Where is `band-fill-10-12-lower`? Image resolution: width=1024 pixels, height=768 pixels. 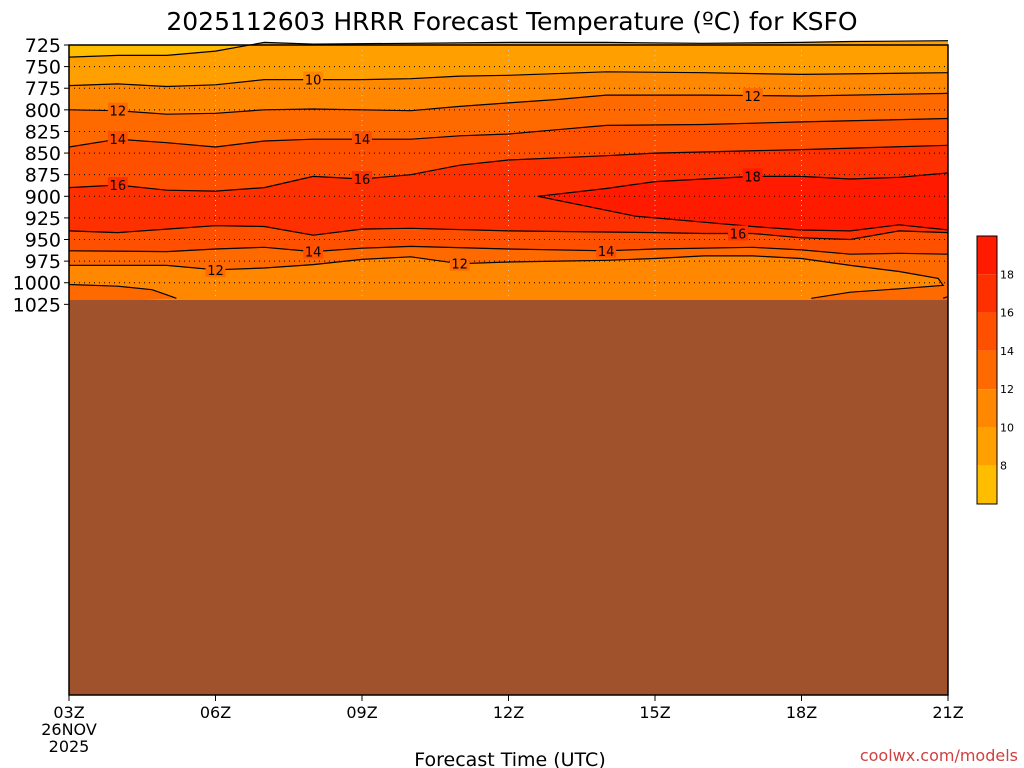 band-fill-10-12-lower is located at coordinates (506, 280).